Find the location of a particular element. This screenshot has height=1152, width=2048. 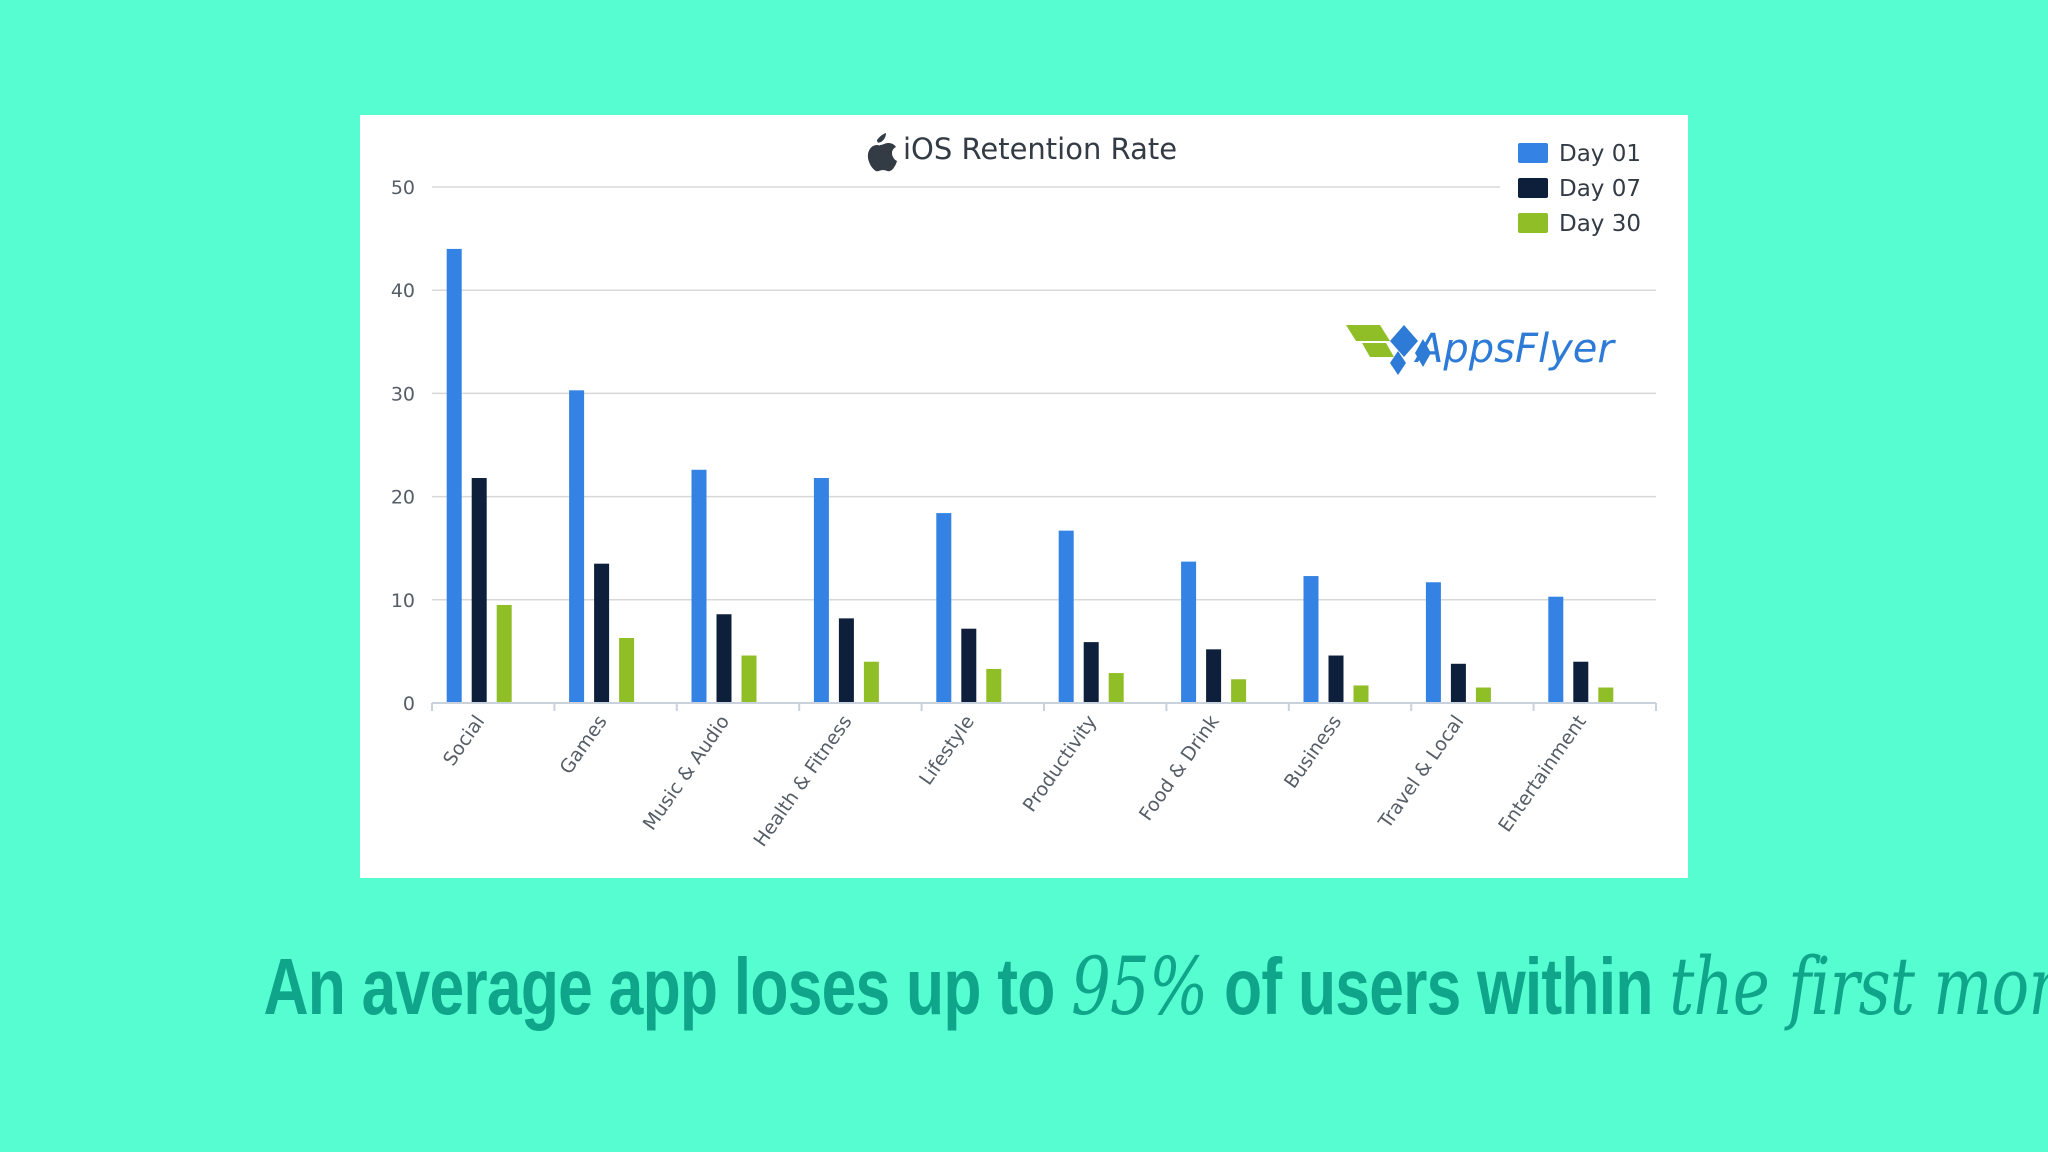

legend-label: Day 30 is located at coordinates (1600, 224).